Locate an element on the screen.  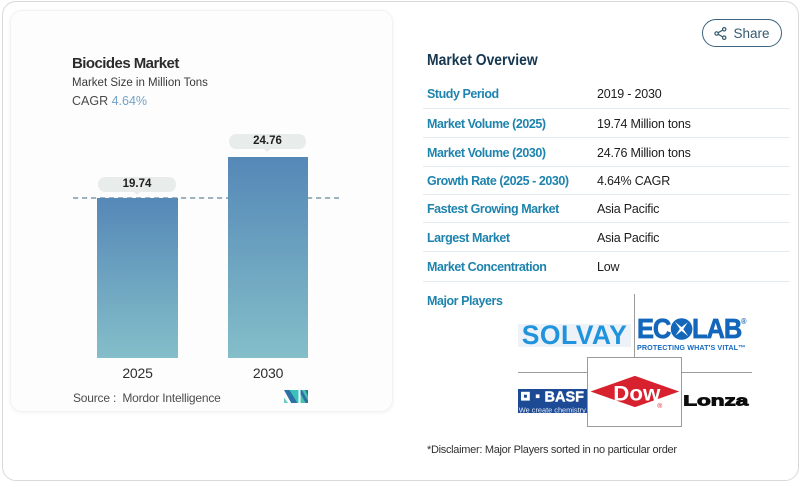
svg-text: Dow is located at coordinates (636, 394).